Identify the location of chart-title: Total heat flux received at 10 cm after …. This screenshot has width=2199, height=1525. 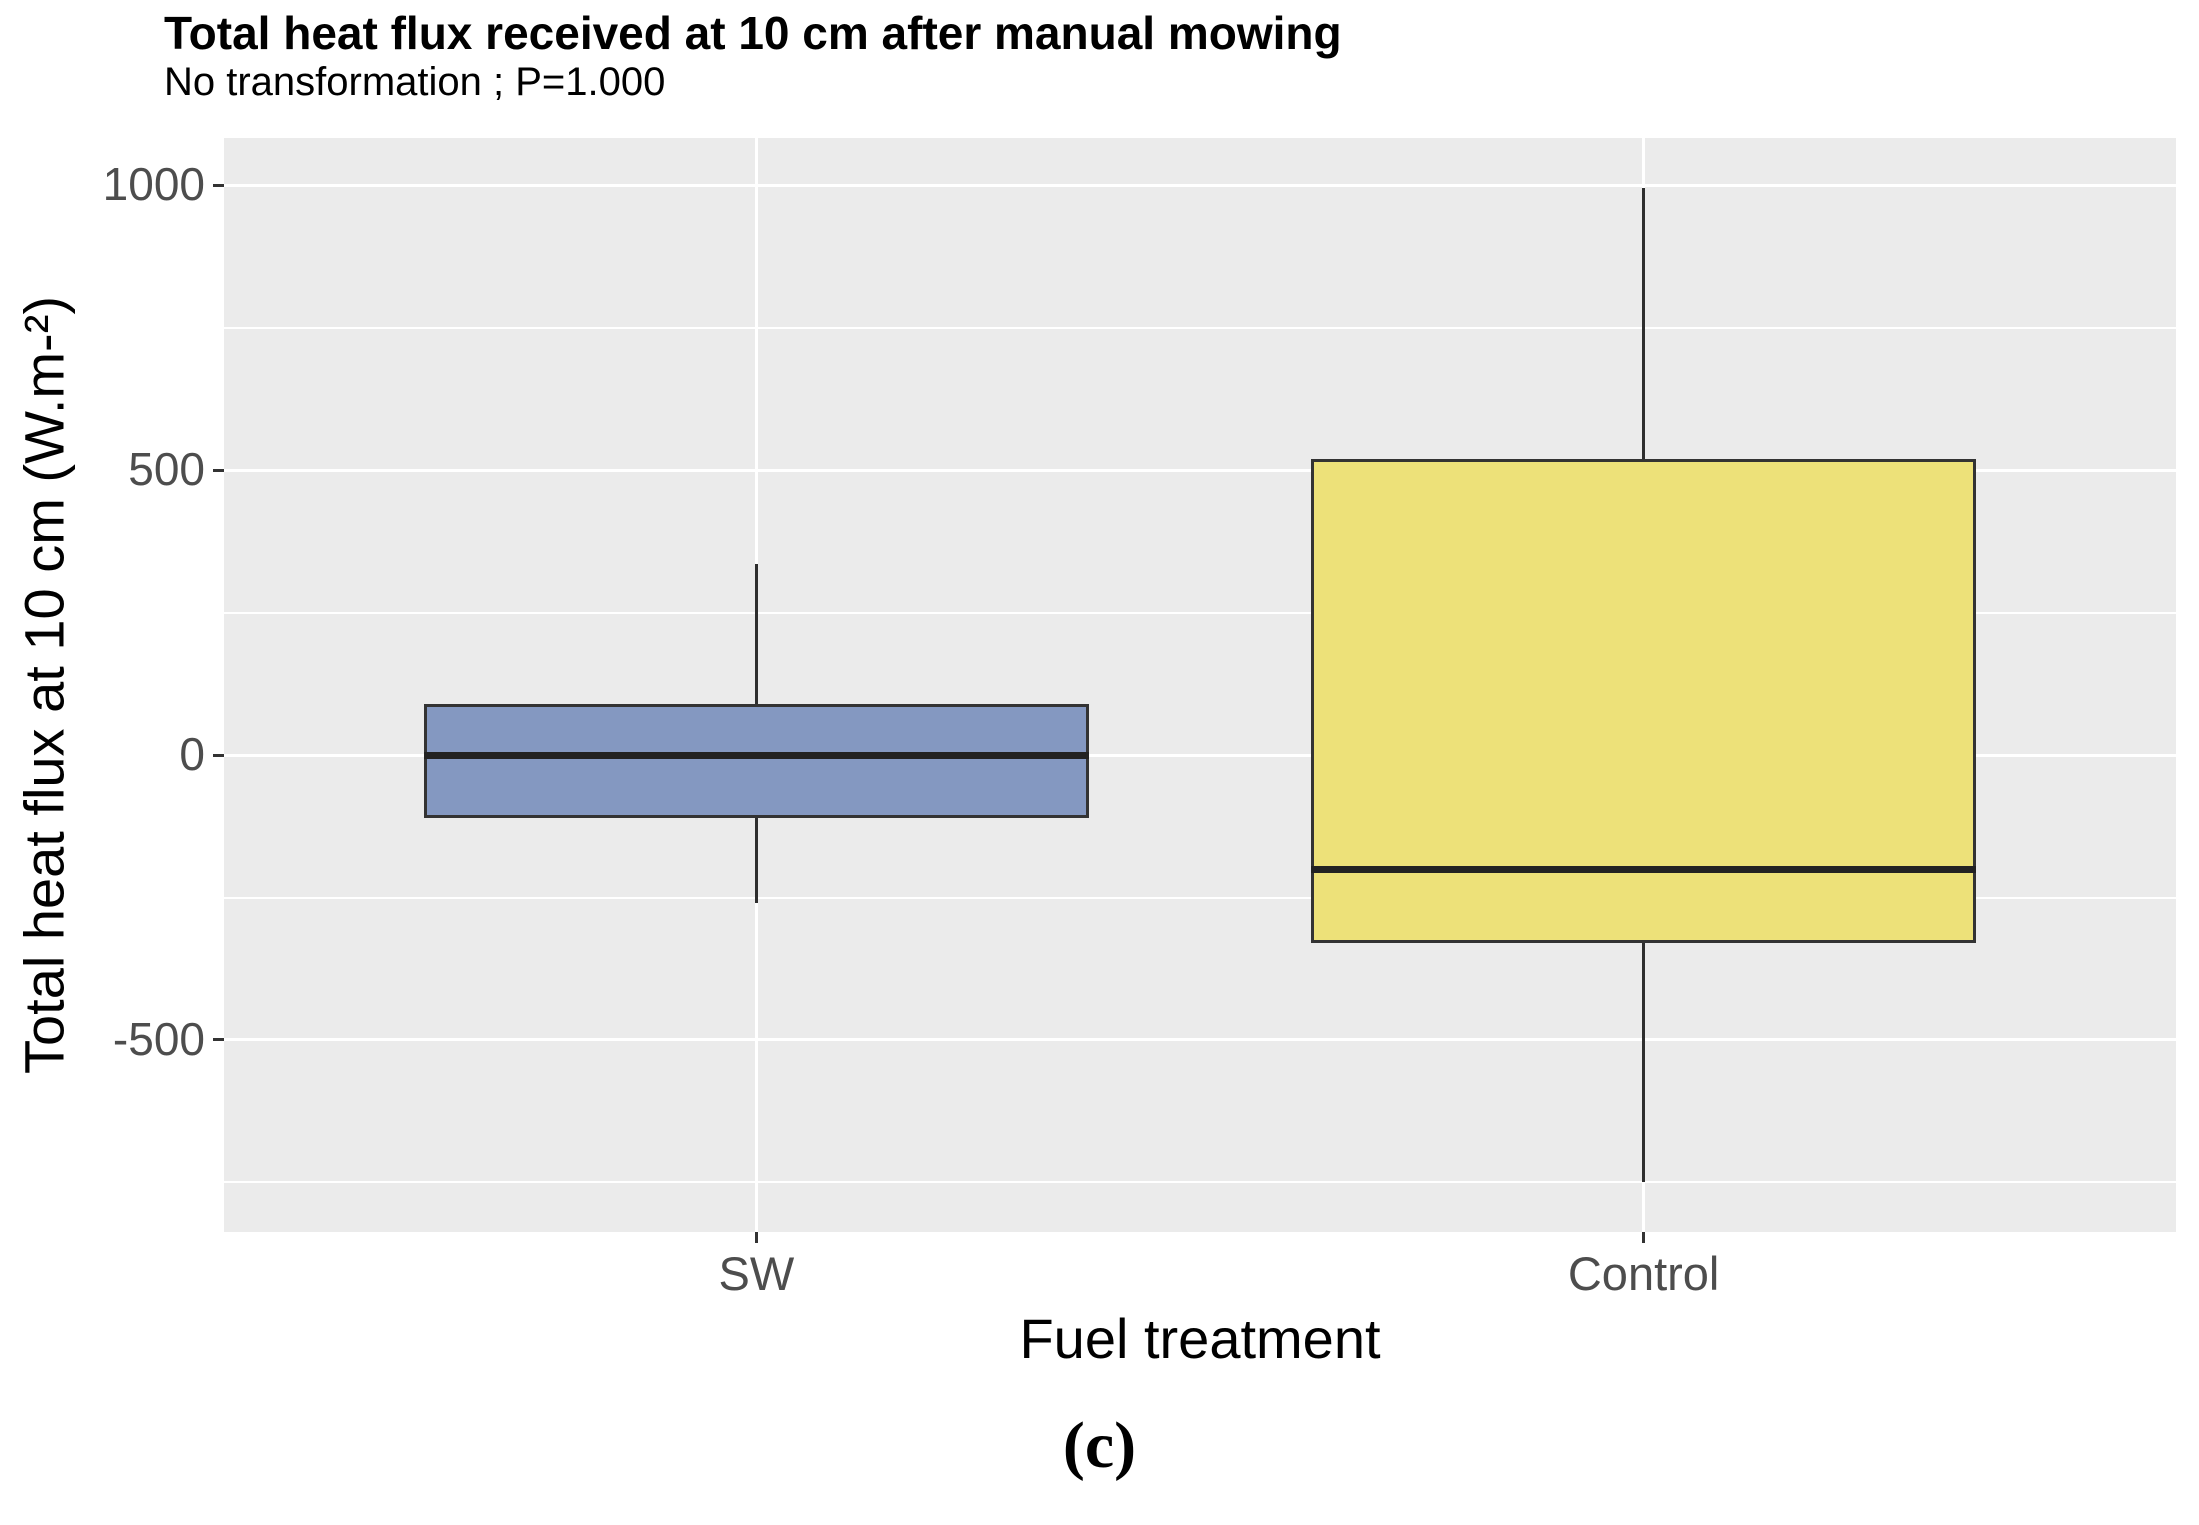
(753, 33).